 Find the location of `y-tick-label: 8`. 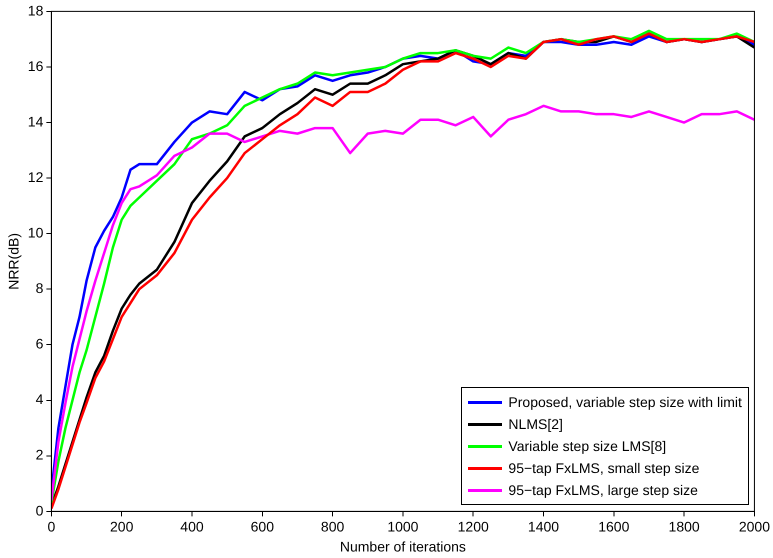

y-tick-label: 8 is located at coordinates (40, 288).